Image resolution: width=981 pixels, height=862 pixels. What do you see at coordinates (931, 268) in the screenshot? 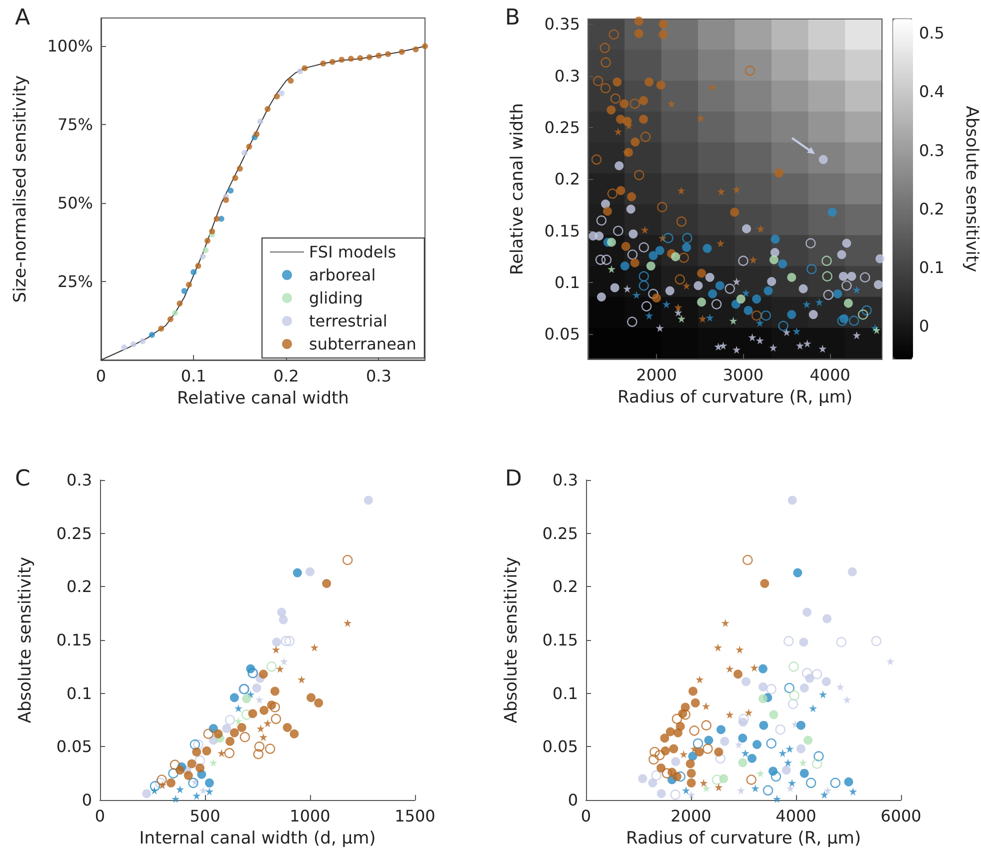
I see `color-bar-label: 0.1` at bounding box center [931, 268].